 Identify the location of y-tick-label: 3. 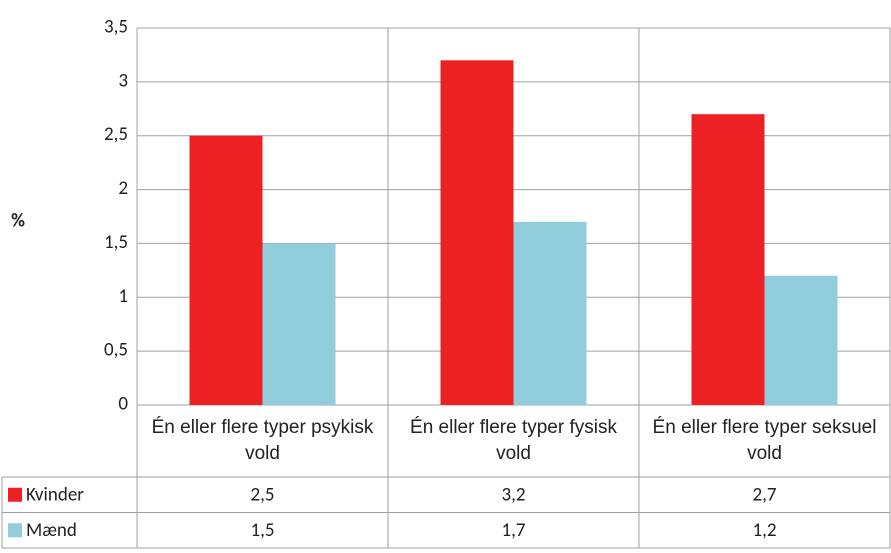
(123, 80).